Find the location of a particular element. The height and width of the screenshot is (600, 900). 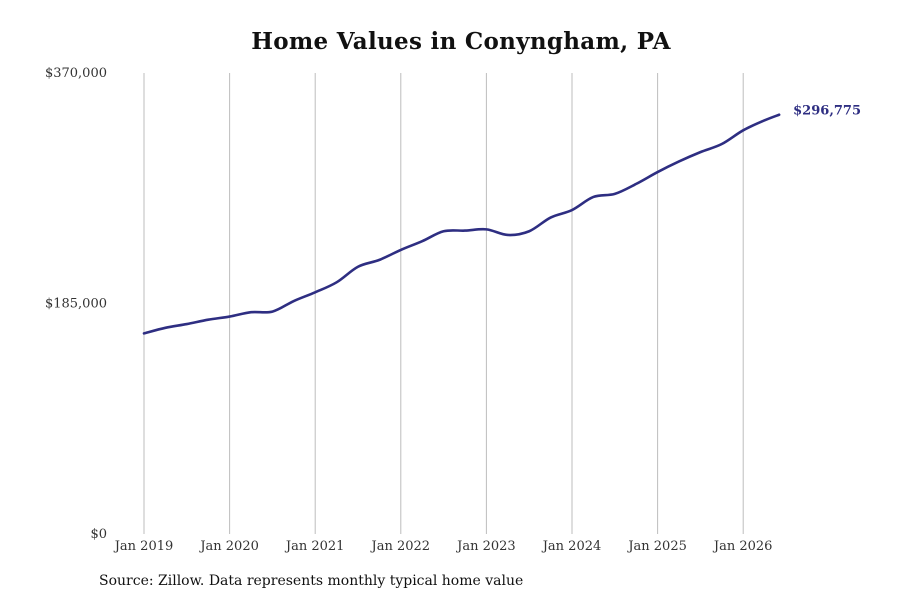

y-tick-label-1: $185,000 is located at coordinates (76, 304).